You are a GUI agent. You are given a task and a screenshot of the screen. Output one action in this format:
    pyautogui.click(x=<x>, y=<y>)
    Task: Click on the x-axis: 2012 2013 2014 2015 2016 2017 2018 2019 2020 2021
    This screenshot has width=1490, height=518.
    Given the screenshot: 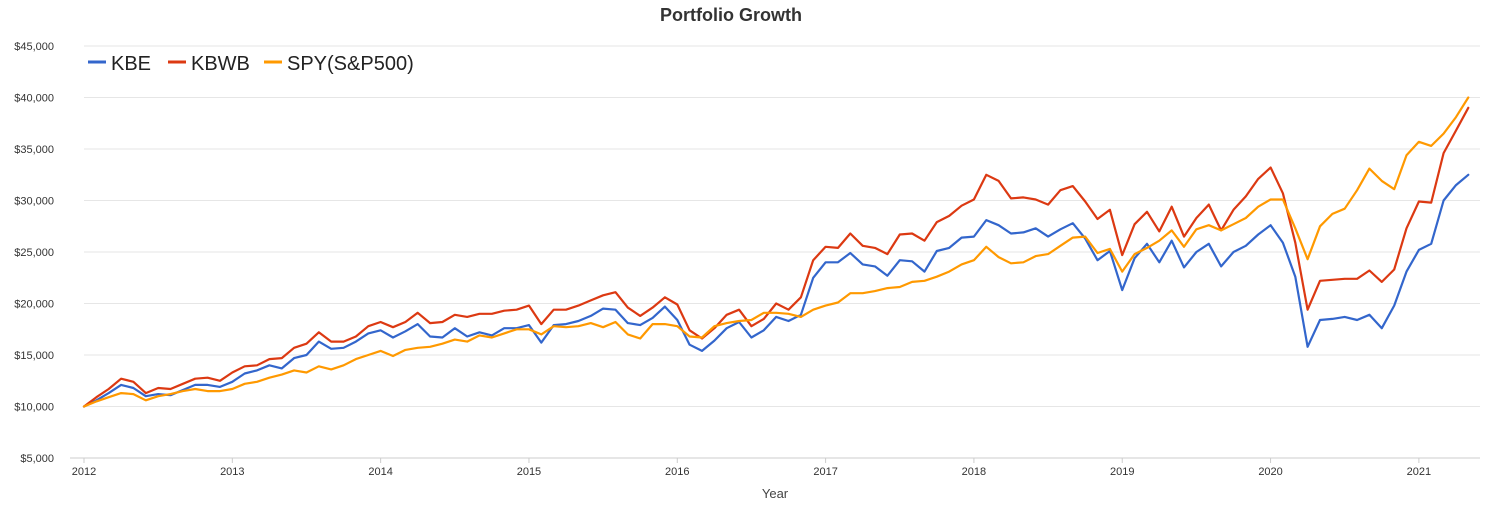 What is the action you would take?
    pyautogui.click(x=775, y=467)
    